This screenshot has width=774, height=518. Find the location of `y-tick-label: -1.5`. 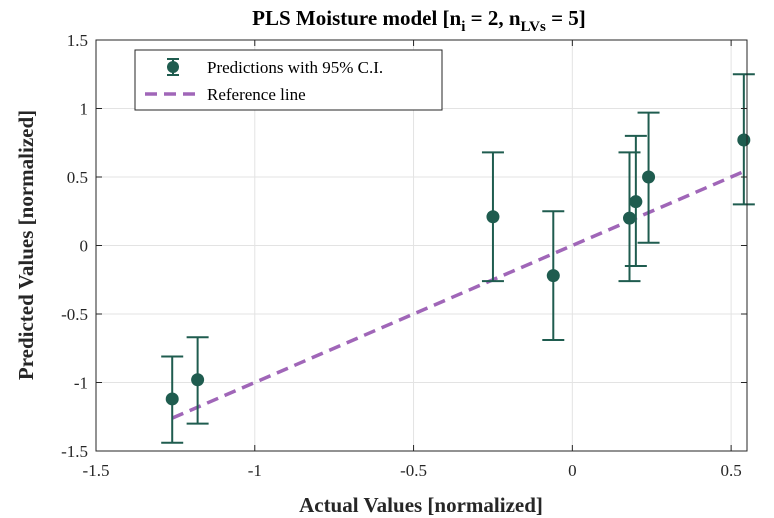

y-tick-label: -1.5 is located at coordinates (74, 451).